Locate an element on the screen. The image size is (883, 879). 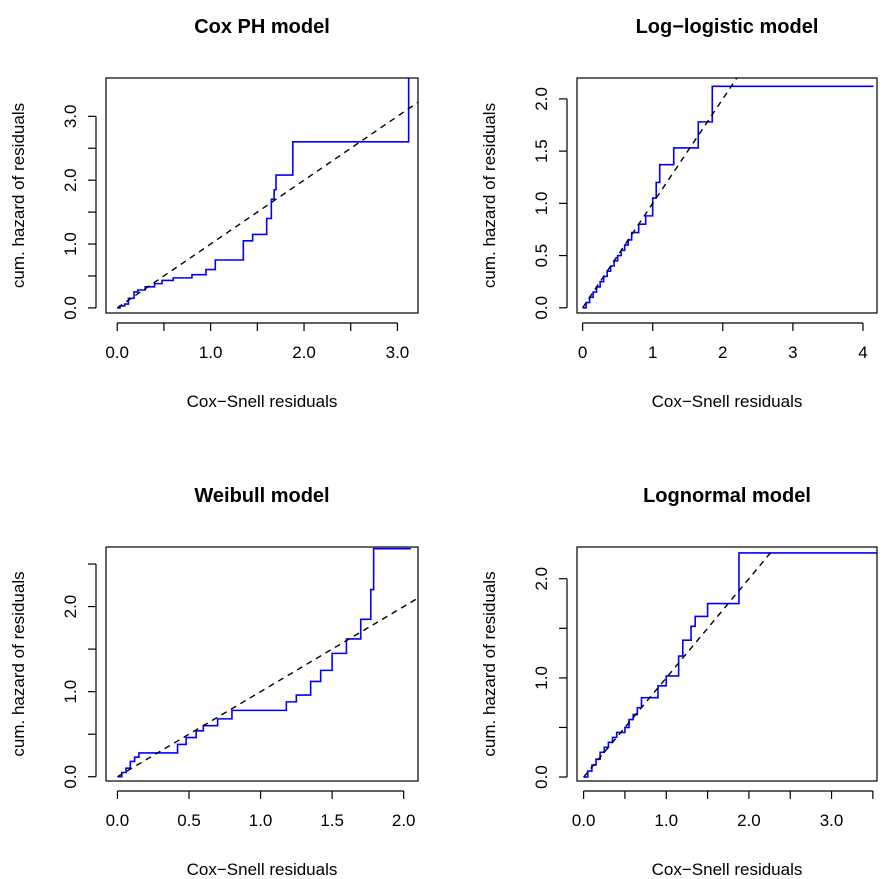
plot-title: Weibull model is located at coordinates (261, 496).